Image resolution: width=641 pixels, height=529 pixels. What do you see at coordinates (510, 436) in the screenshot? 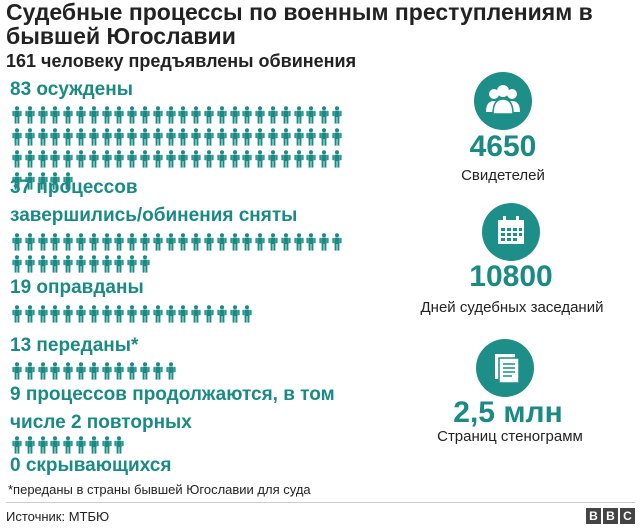
I see `stat-pages-caption: Страниц стенограмм` at bounding box center [510, 436].